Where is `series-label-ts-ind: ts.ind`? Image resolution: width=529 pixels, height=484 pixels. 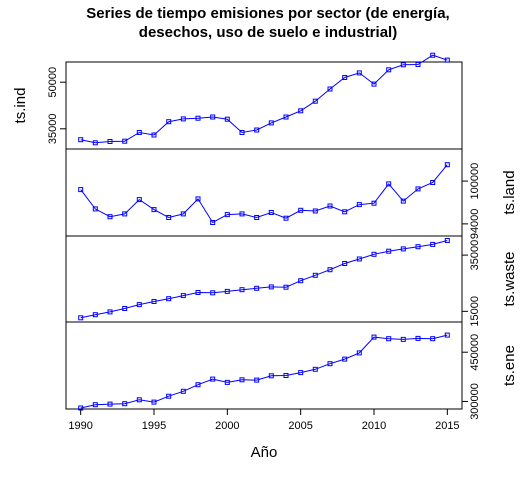
series-label-ts-ind: ts.ind is located at coordinates (20, 106).